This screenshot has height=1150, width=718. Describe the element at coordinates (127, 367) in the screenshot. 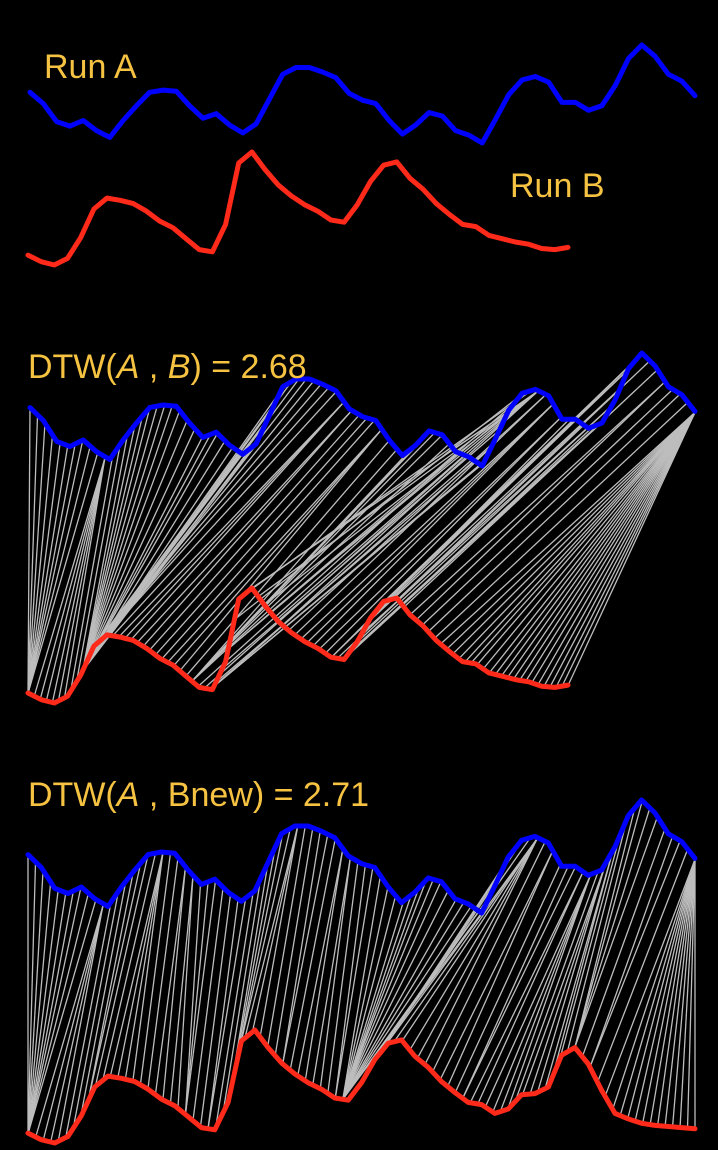

I see `dtw-a-b-arg-a: A` at that location.